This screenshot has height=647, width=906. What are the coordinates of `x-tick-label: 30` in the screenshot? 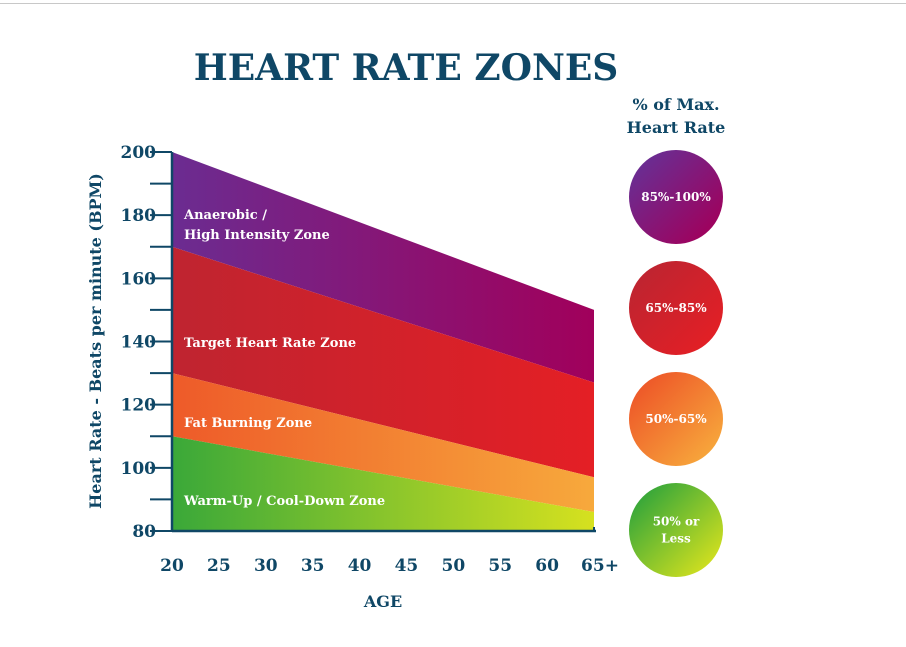 It's located at (266, 566).